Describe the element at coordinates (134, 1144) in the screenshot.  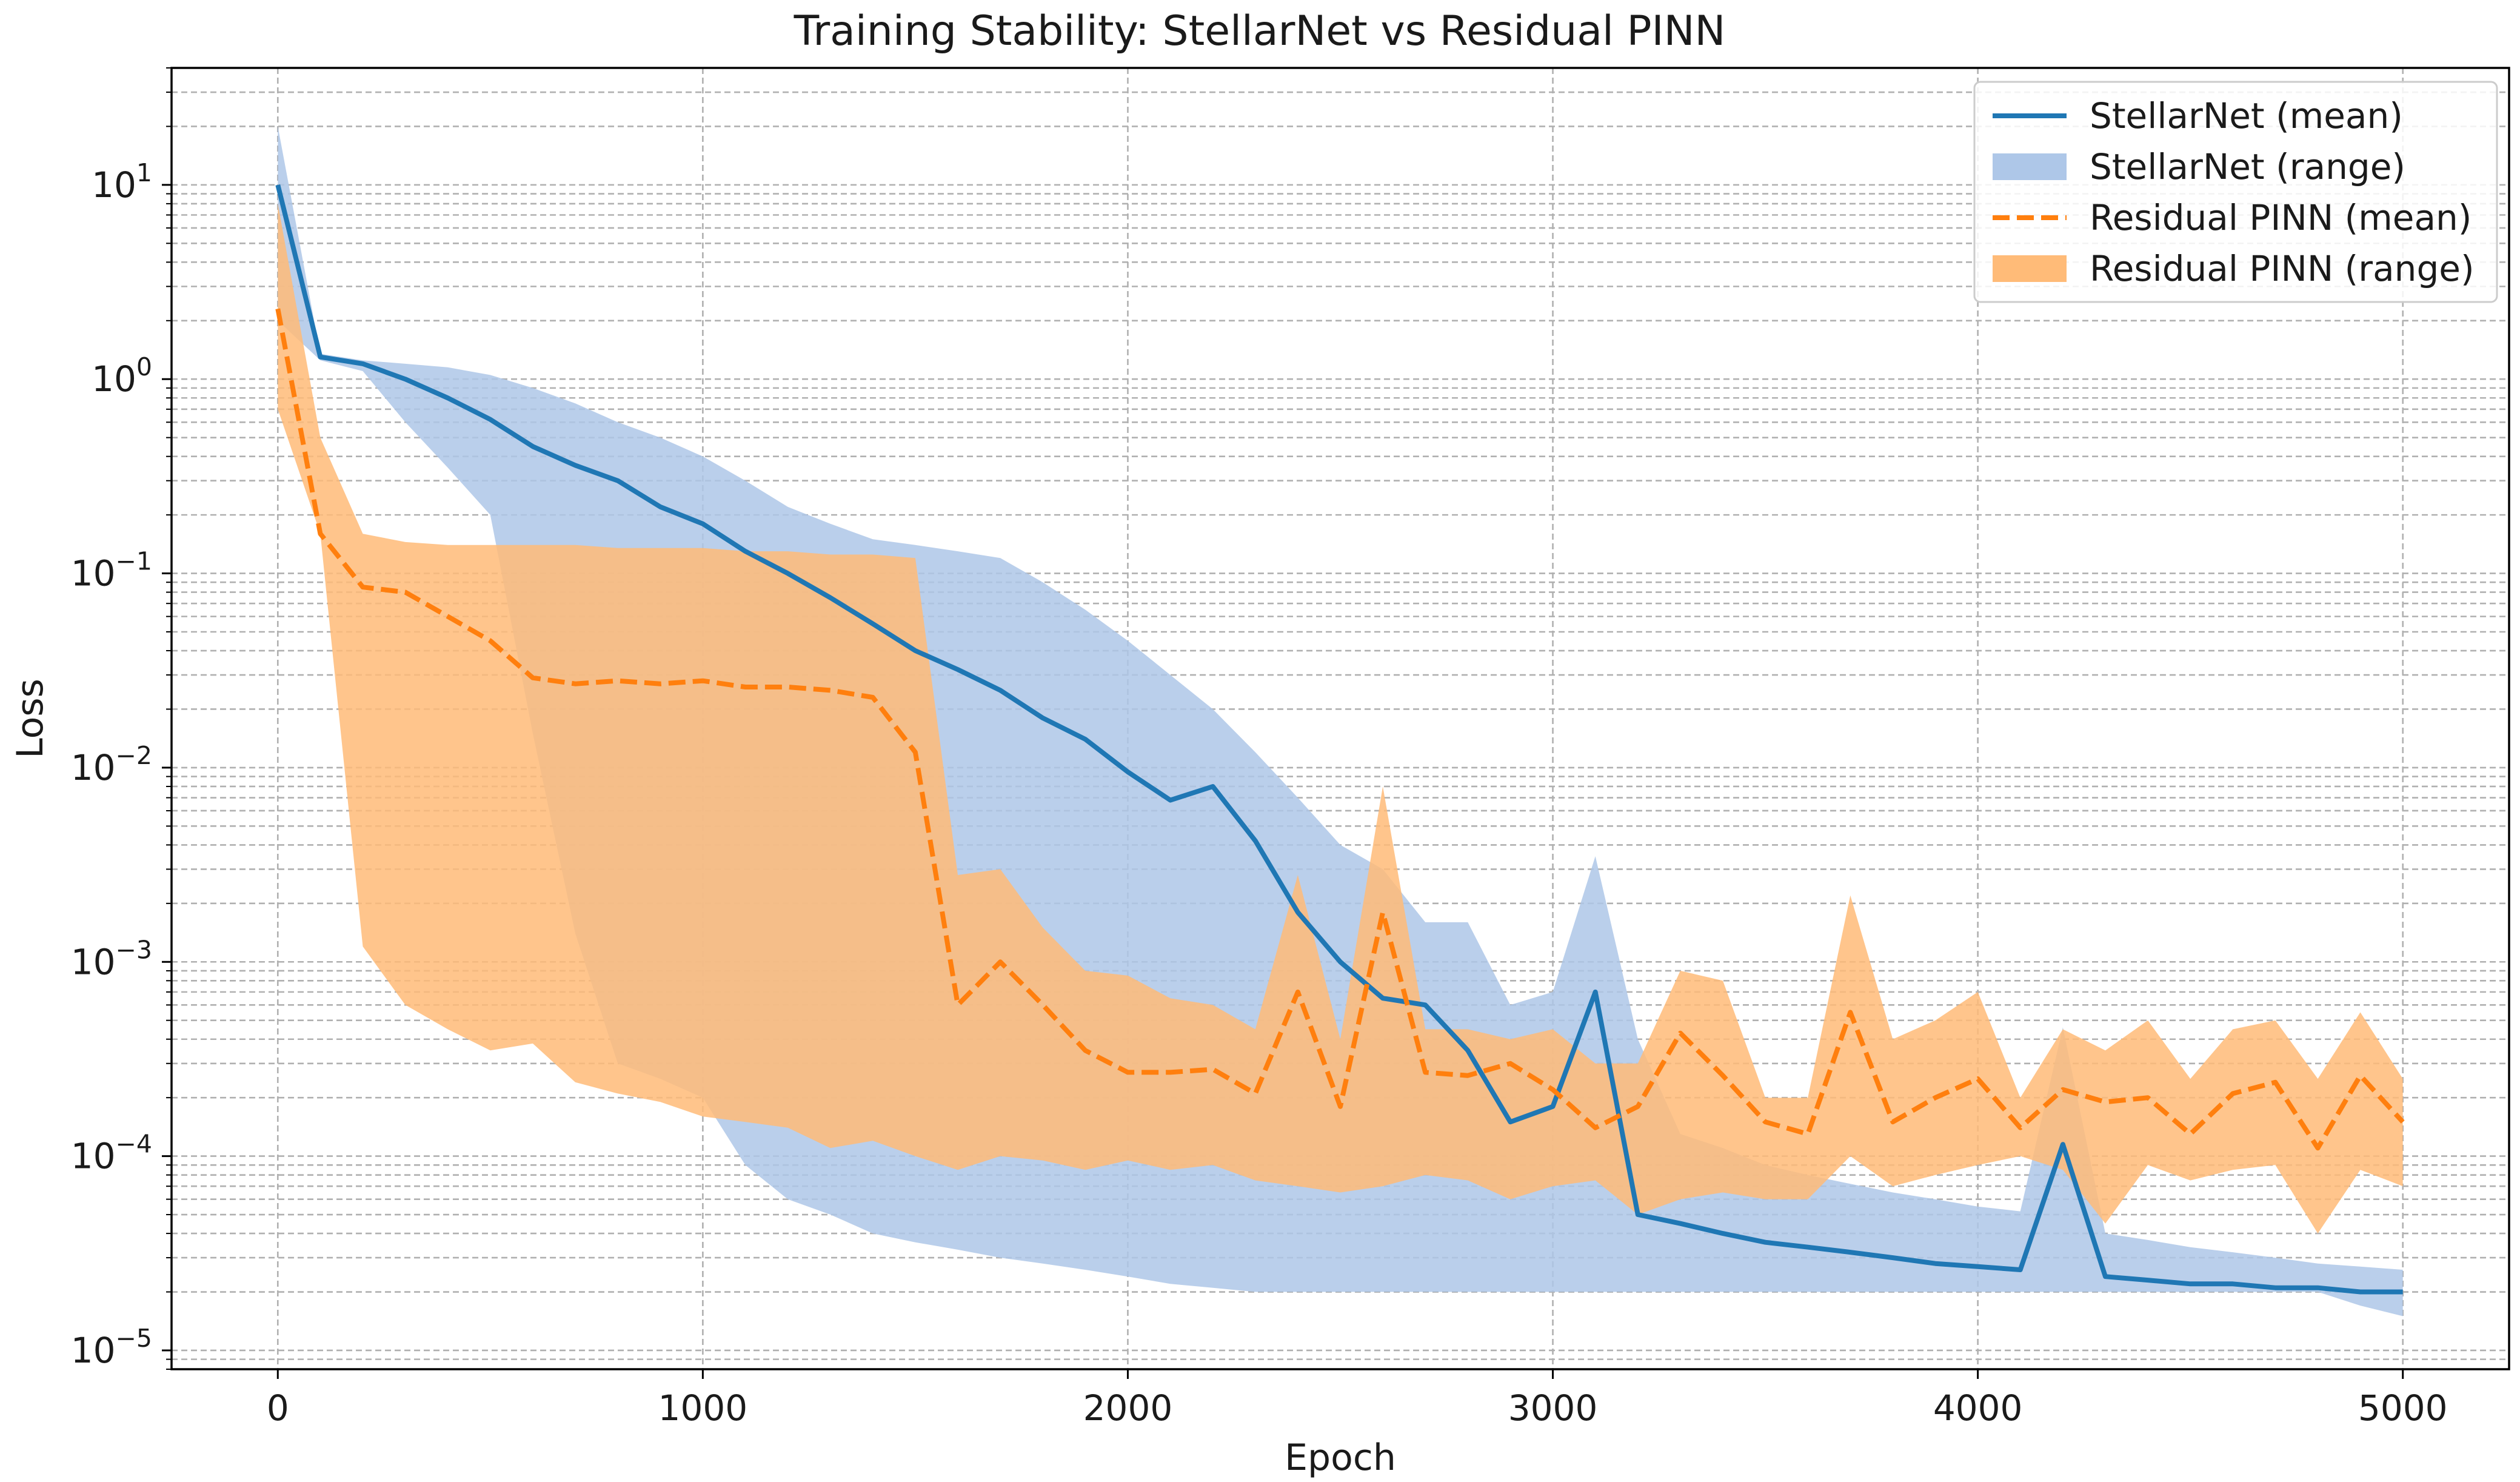
I see `y-tick-exponent: −4` at that location.